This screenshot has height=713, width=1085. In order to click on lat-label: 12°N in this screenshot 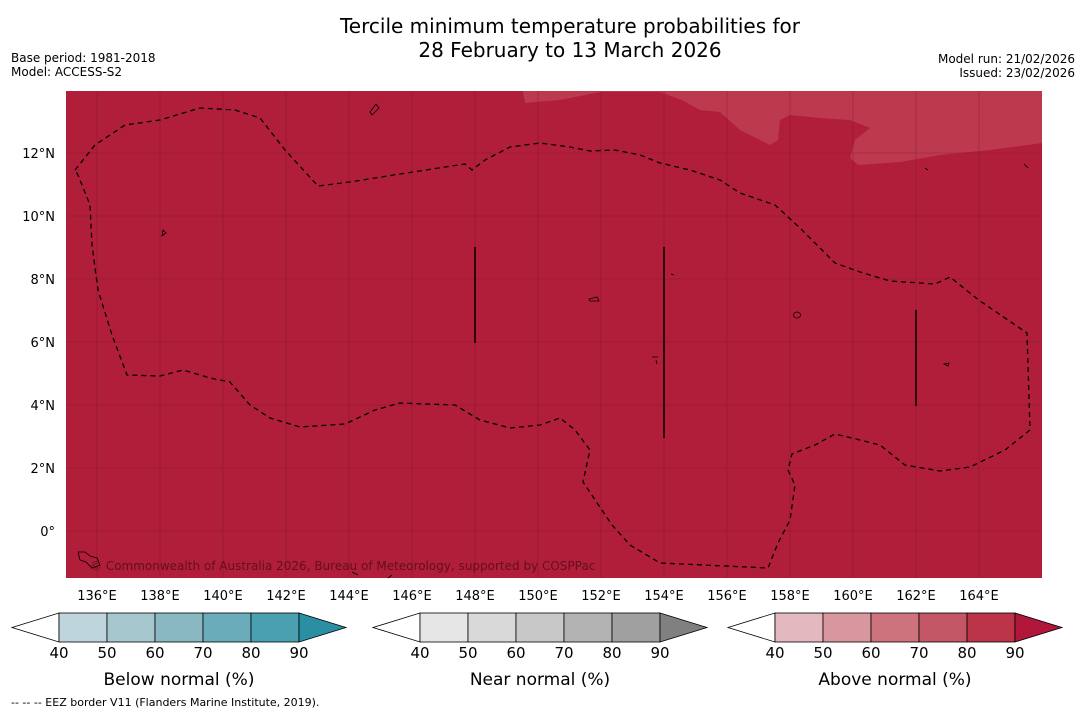, I will do `click(38, 154)`.